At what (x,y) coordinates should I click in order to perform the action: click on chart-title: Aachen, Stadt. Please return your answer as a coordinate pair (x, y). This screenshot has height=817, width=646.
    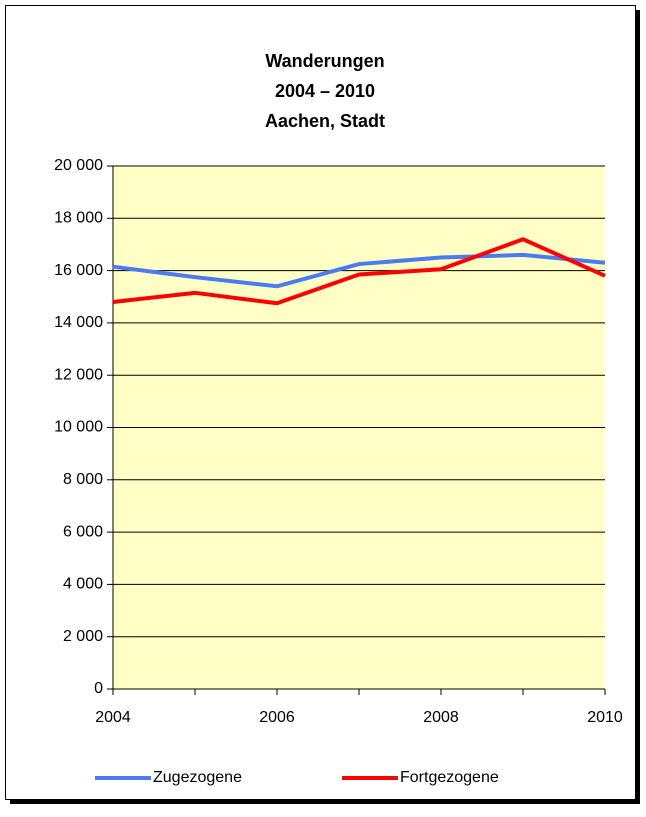
    Looking at the image, I should click on (325, 121).